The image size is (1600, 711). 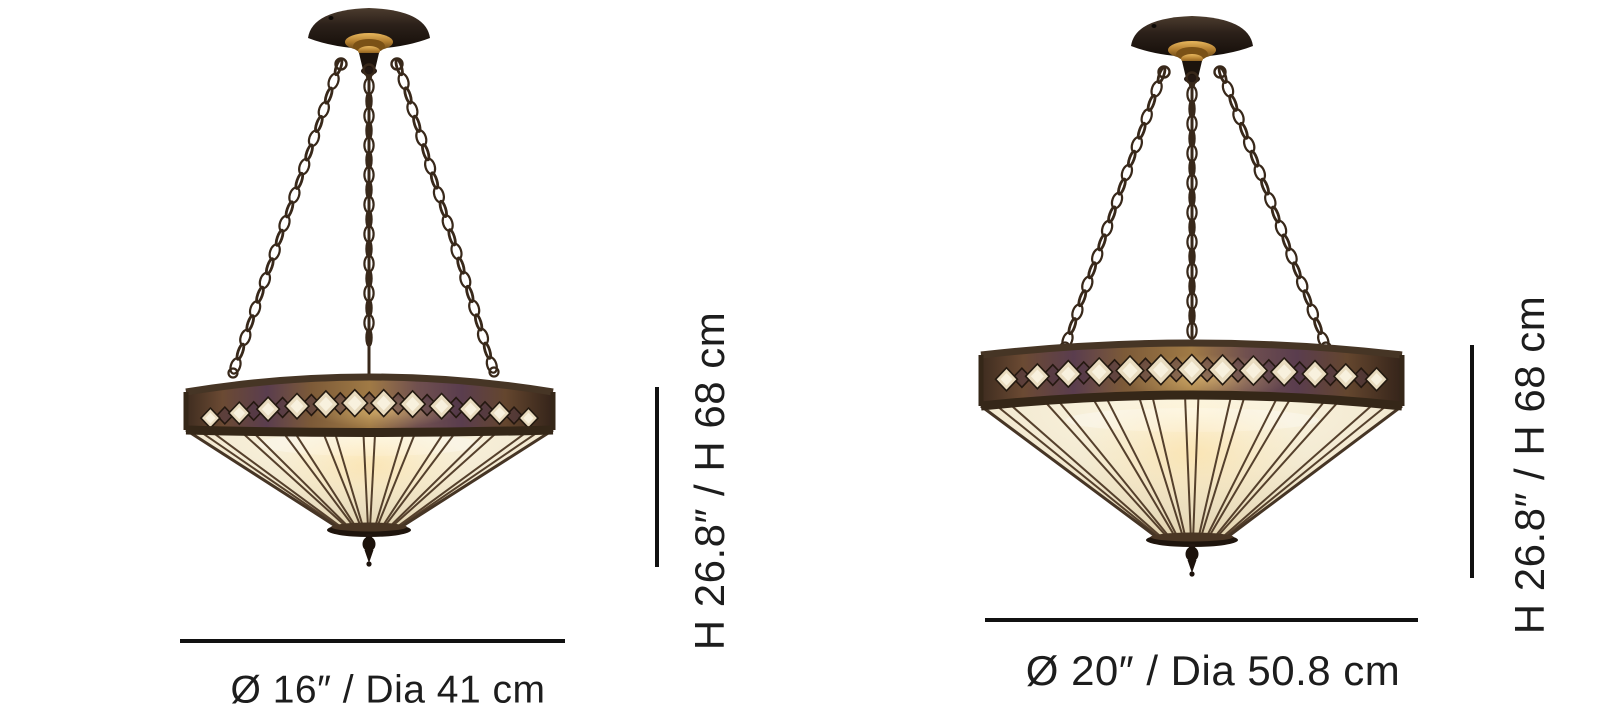 I want to click on diameter-label-right: Ø 20″ / Dia 50.8 cm, so click(x=1213, y=670).